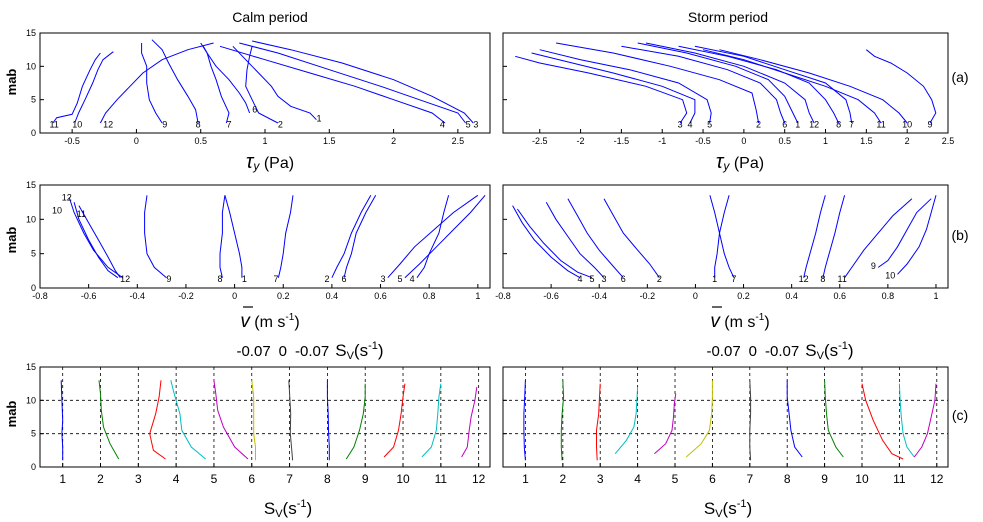  I want to click on ylabel-b: mab, so click(11, 240).